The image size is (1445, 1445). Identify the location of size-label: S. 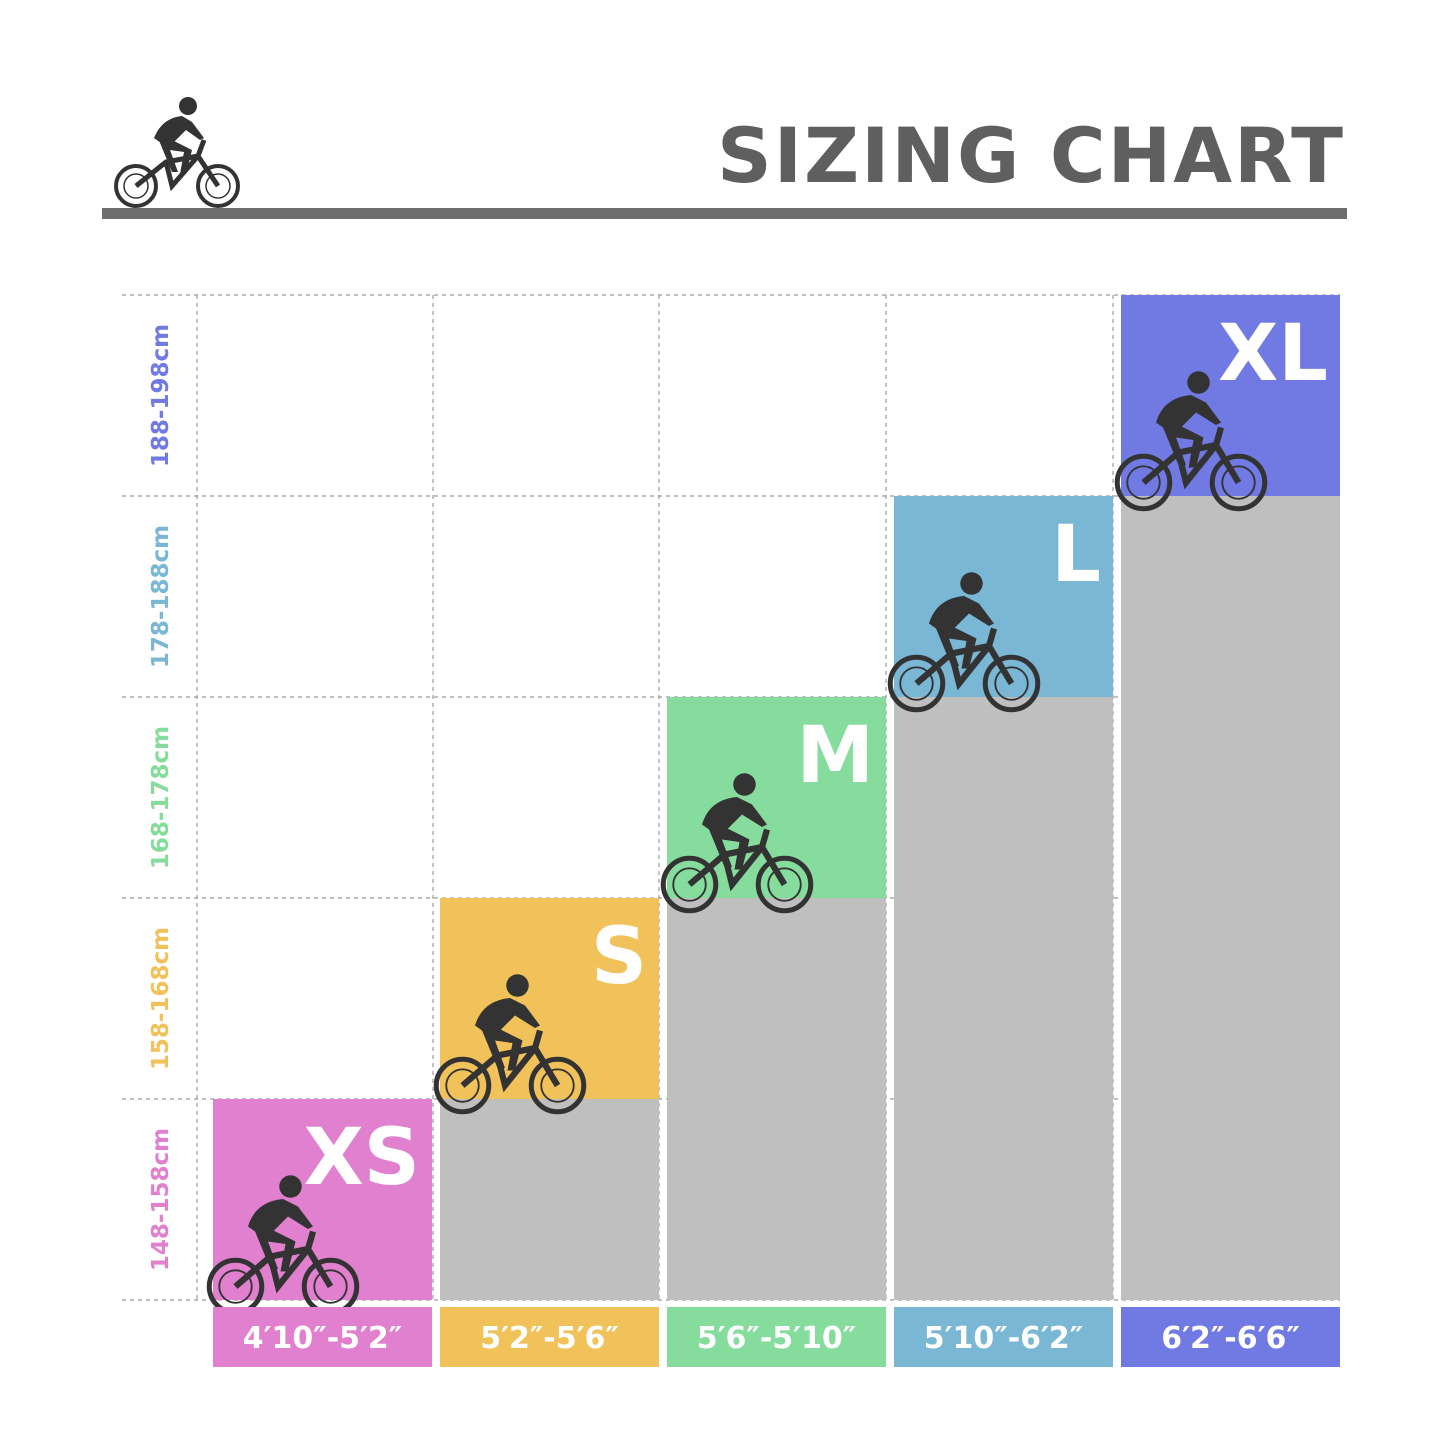
(619, 957).